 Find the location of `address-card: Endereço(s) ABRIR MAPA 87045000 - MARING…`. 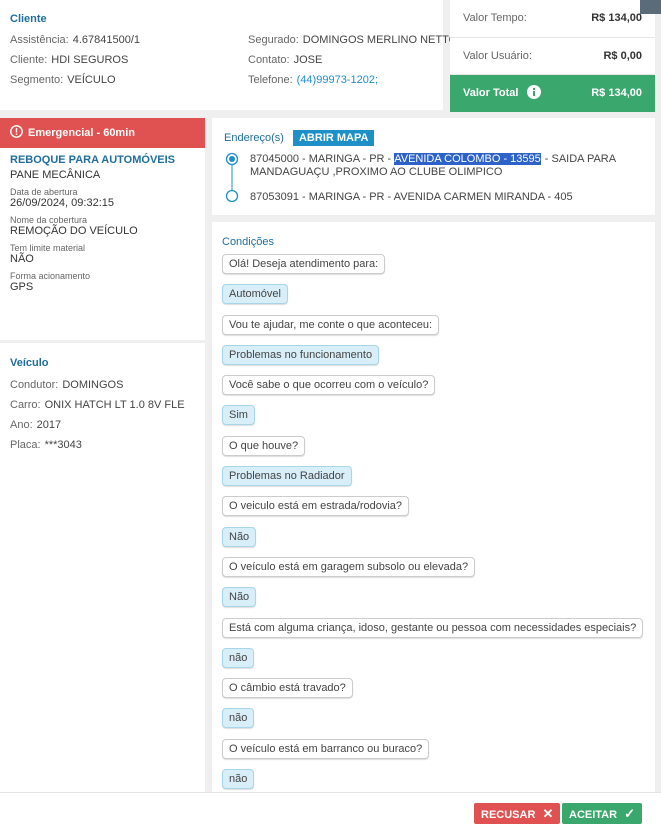

address-card: Endereço(s) ABRIR MAPA 87045000 - MARING… is located at coordinates (433, 166).